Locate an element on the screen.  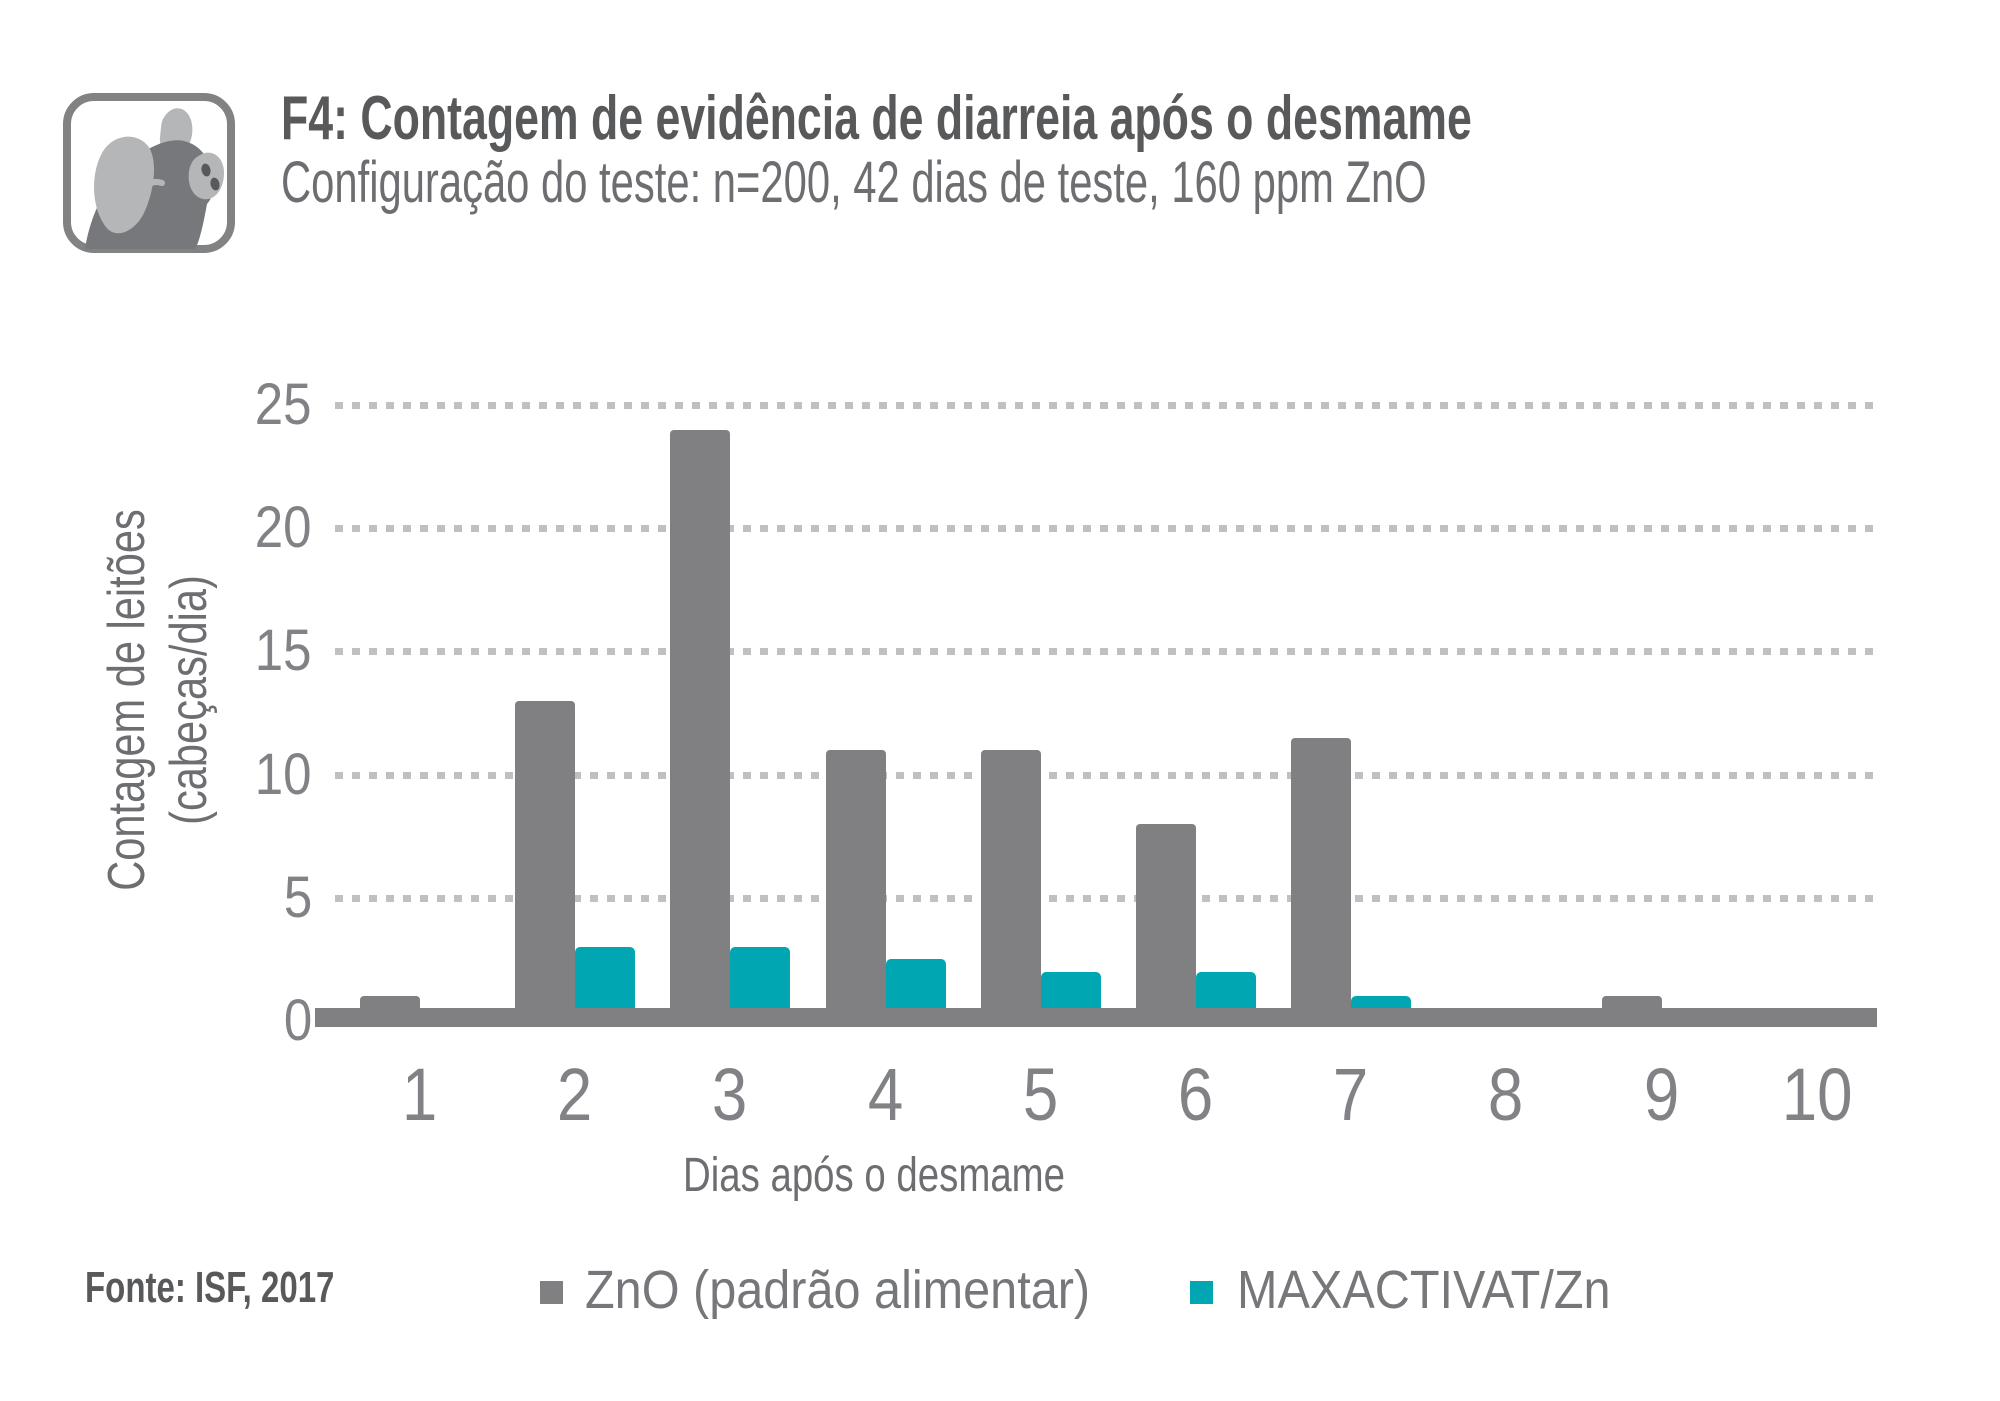
y-tick-label-5: 5 is located at coordinates (247, 898).